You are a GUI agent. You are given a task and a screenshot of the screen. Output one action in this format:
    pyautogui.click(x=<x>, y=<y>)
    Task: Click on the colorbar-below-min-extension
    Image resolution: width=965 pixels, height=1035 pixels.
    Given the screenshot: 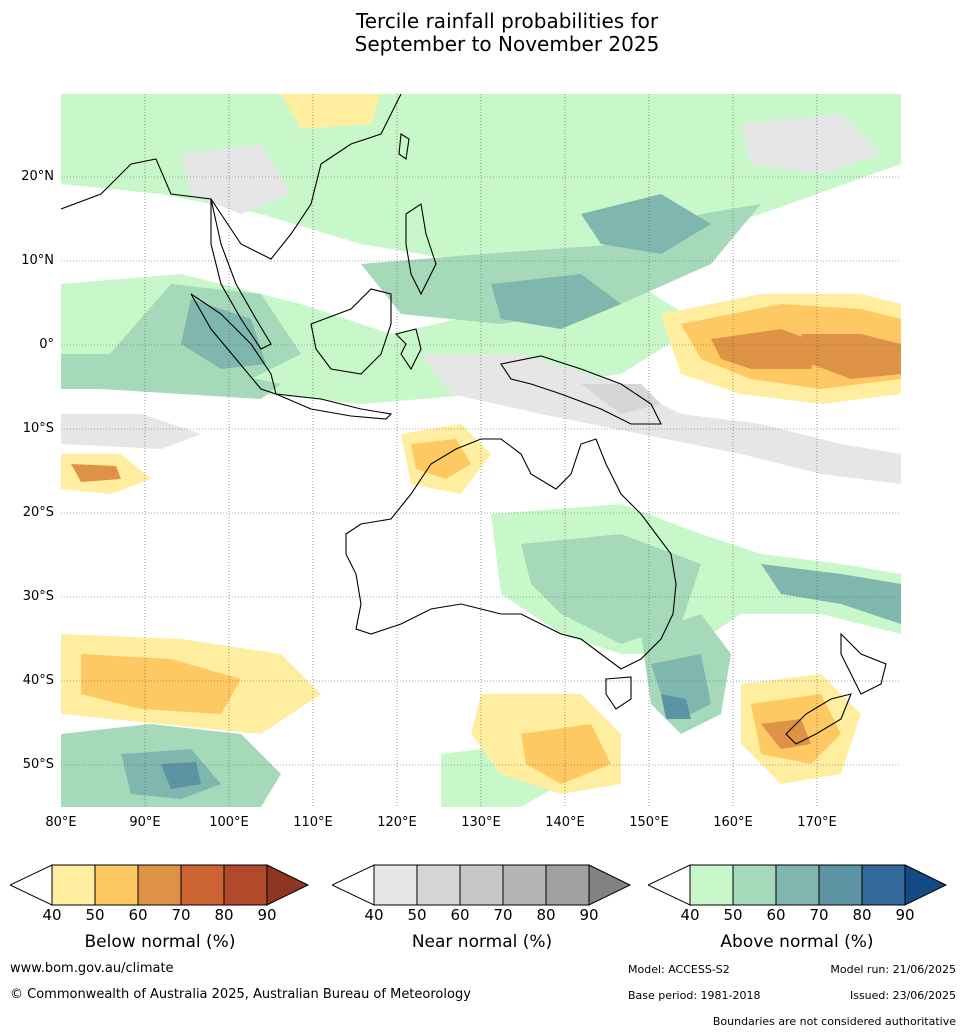 What is the action you would take?
    pyautogui.click(x=31, y=885)
    